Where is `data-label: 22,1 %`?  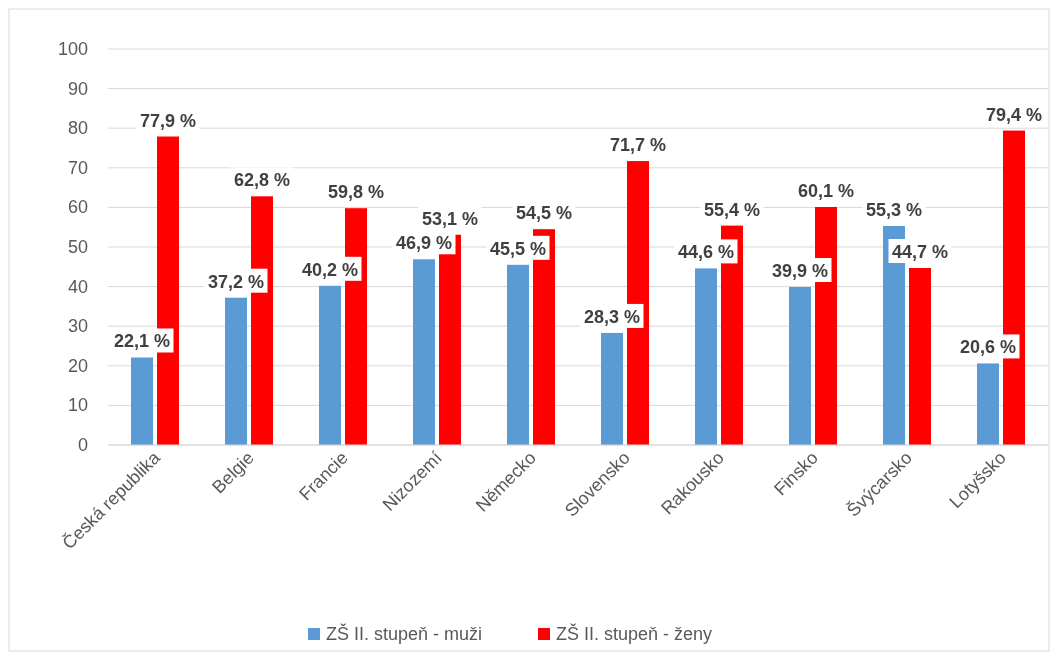
data-label: 22,1 % is located at coordinates (142, 341).